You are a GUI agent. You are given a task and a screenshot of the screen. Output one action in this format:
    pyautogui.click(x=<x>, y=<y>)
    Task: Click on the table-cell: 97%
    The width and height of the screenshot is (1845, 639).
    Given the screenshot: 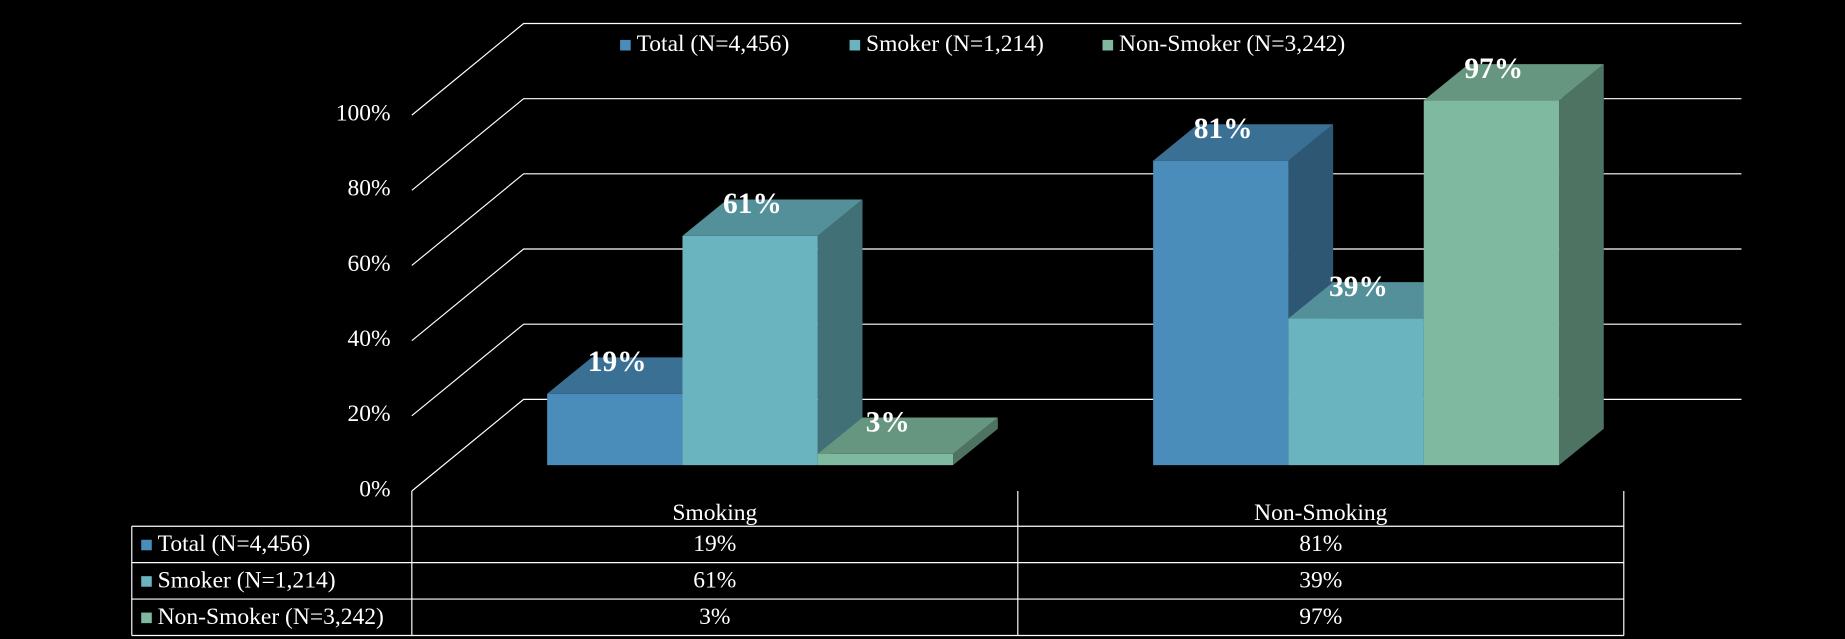 What is the action you would take?
    pyautogui.click(x=1320, y=617)
    